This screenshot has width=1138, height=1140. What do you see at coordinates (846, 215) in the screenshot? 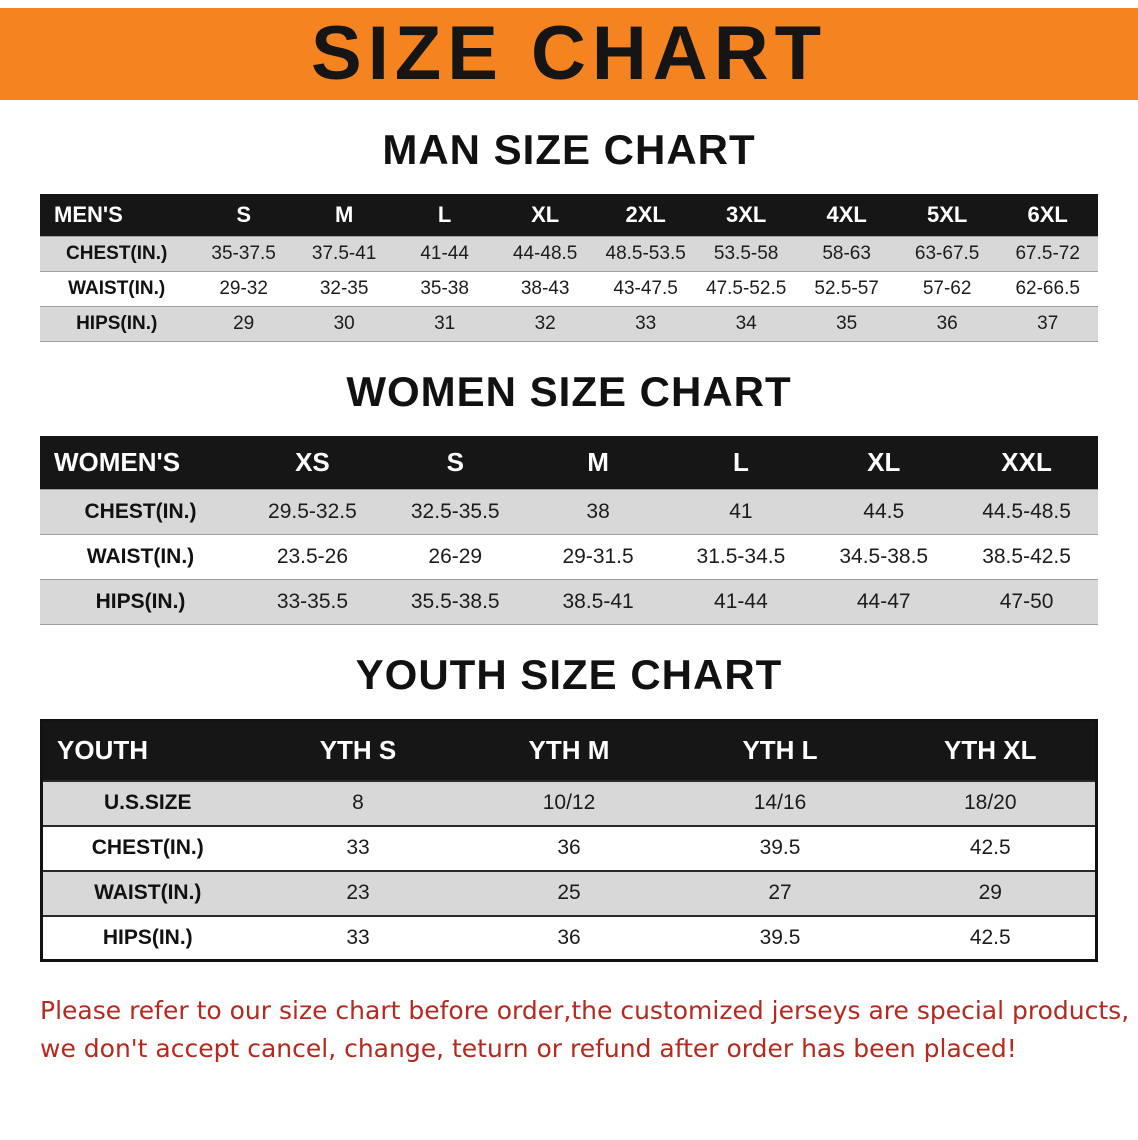
I see `size-column-header: 4XL` at bounding box center [846, 215].